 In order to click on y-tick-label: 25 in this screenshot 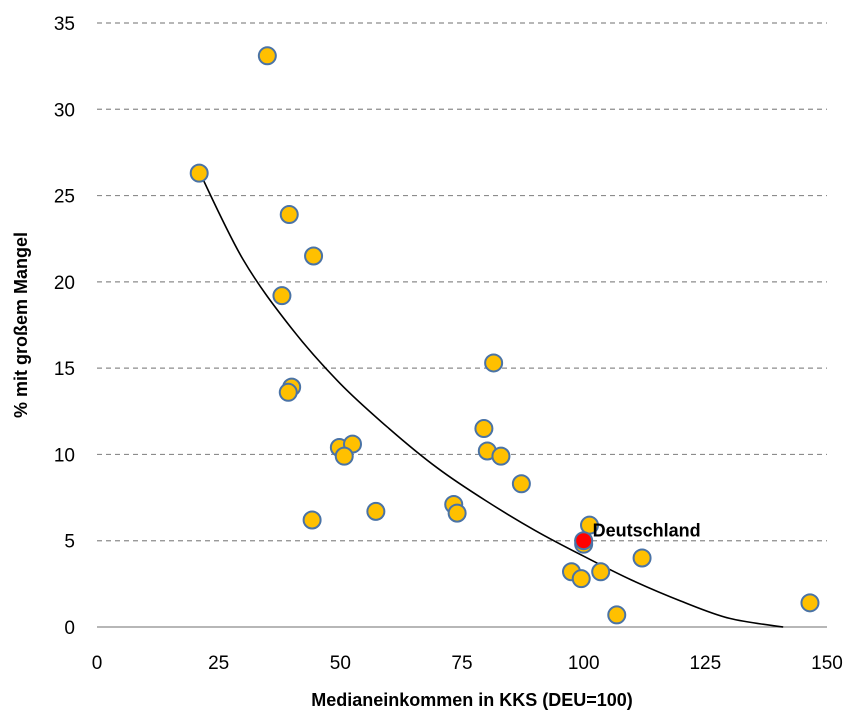, I will do `click(64, 197)`.